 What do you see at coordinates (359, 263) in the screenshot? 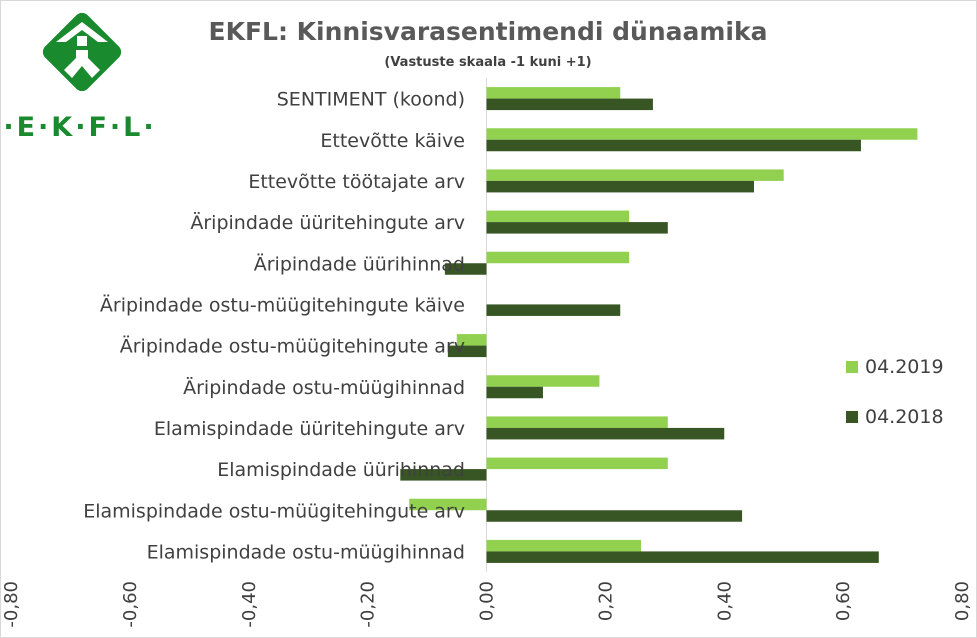
I see `category-label: Äripindade üürihinnad` at bounding box center [359, 263].